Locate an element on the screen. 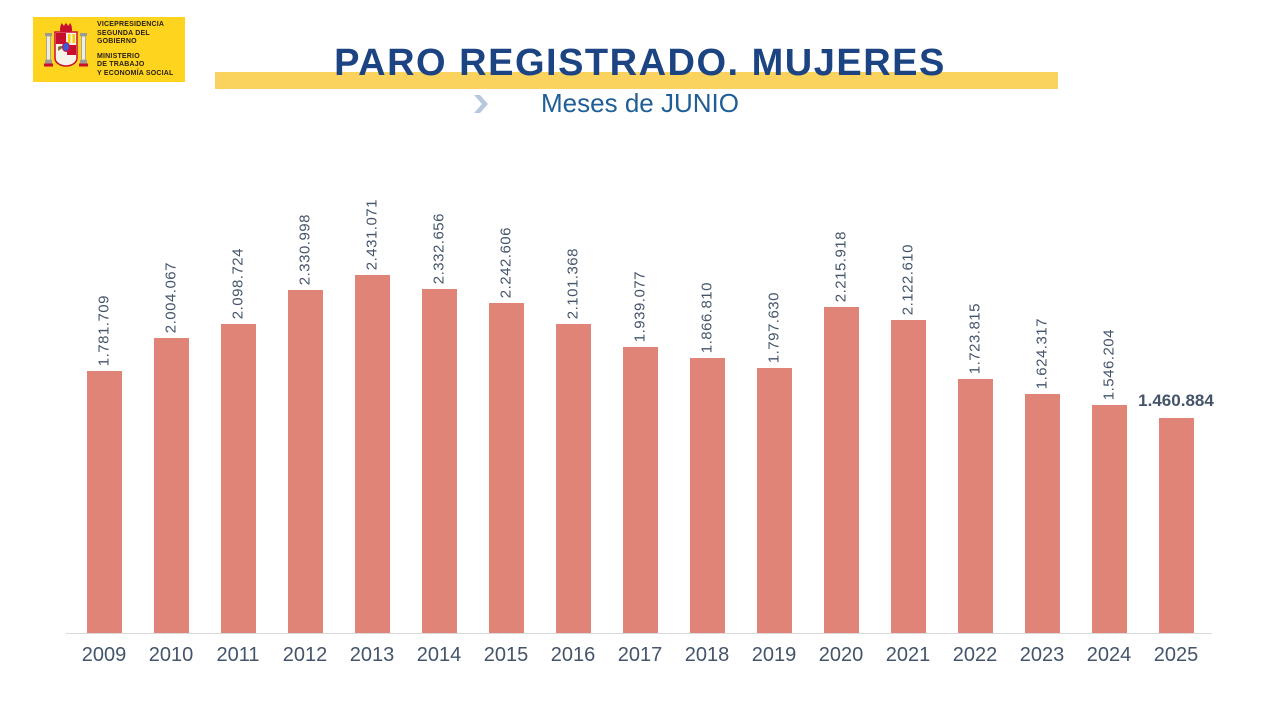 The height and width of the screenshot is (720, 1280). bar-value-label: 2.332.656 is located at coordinates (439, 248).